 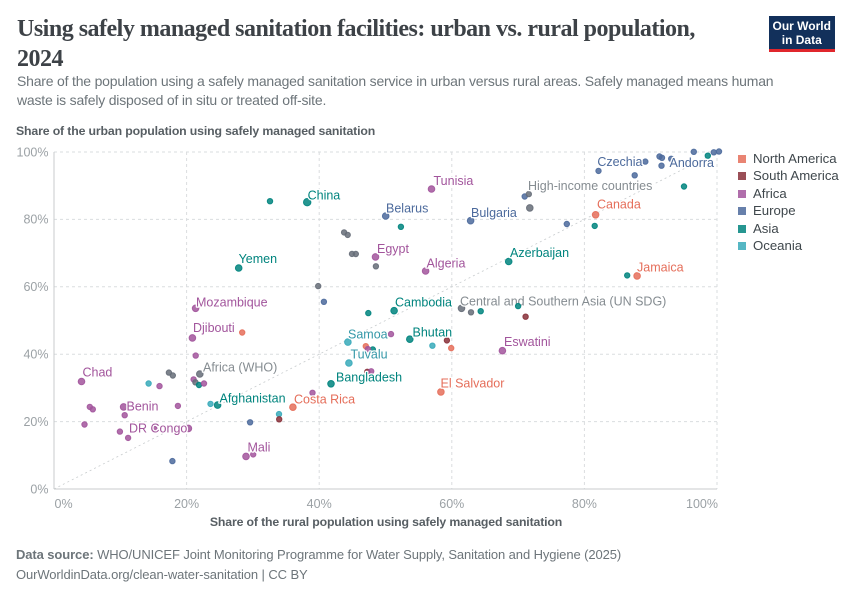 What do you see at coordinates (454, 181) in the screenshot?
I see `svg-text: Tunisia` at bounding box center [454, 181].